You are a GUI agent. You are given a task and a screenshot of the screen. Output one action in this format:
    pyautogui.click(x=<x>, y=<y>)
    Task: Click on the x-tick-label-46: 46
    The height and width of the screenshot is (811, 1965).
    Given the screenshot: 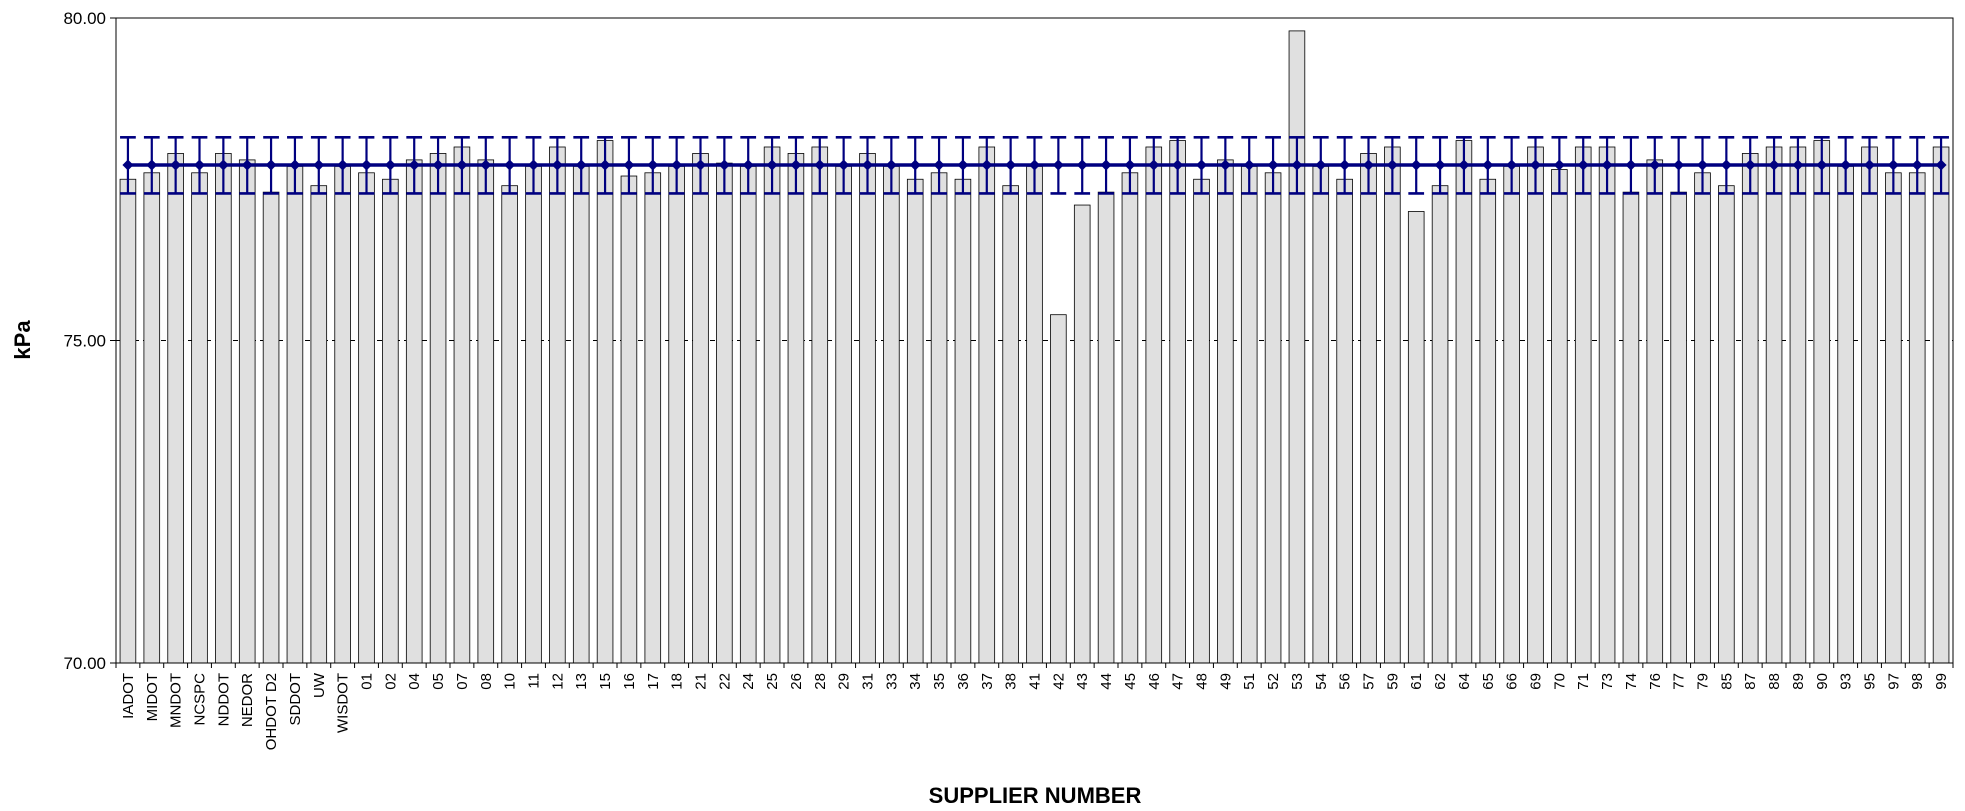 What is the action you would take?
    pyautogui.click(x=1154, y=681)
    